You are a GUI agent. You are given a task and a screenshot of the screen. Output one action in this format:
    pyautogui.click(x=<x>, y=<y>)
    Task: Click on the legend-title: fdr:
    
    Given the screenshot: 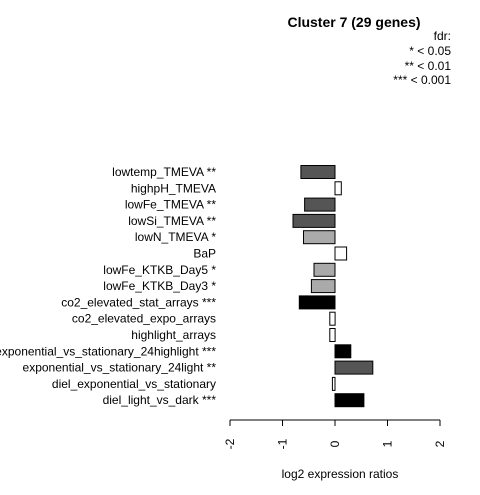 What is the action you would take?
    pyautogui.click(x=442, y=36)
    